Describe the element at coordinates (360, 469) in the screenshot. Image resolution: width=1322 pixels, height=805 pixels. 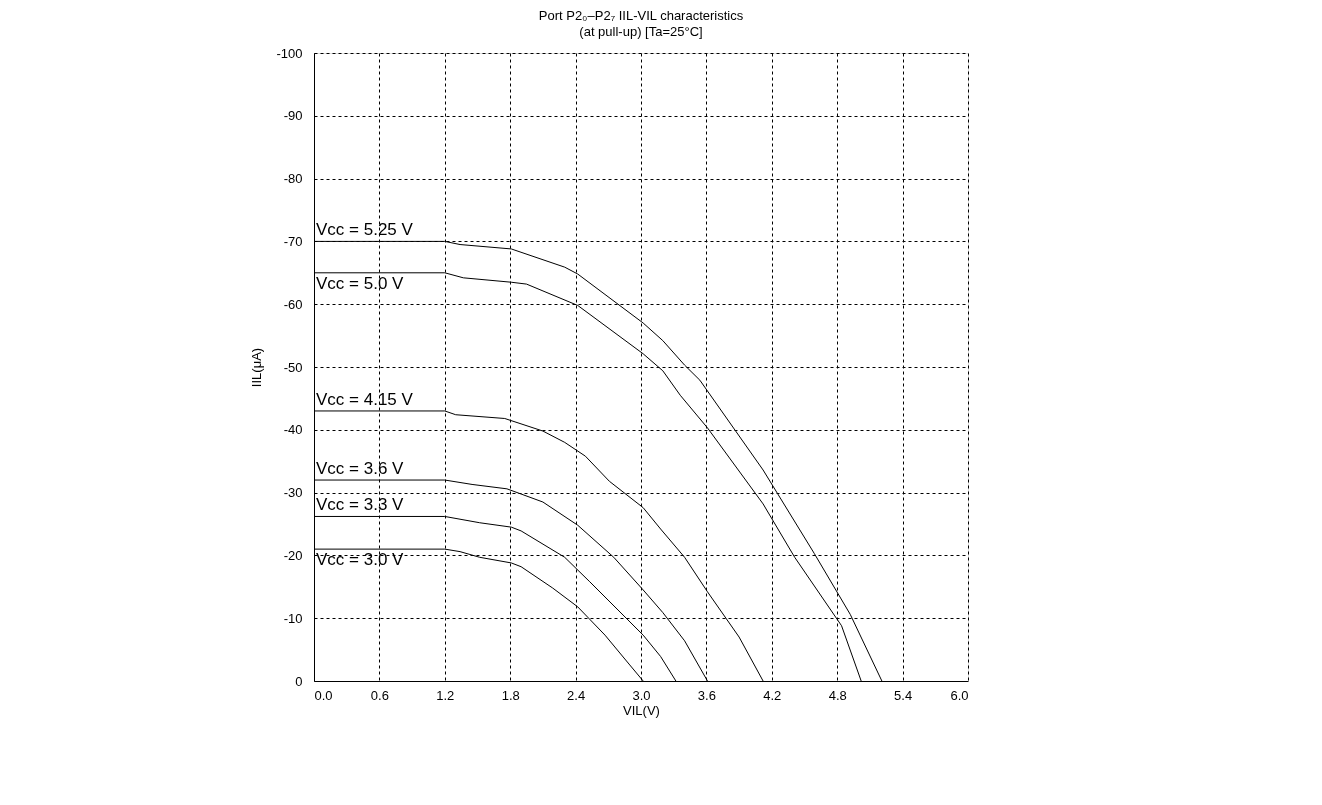
I see `series-label: Vcc = 3.6 V` at that location.